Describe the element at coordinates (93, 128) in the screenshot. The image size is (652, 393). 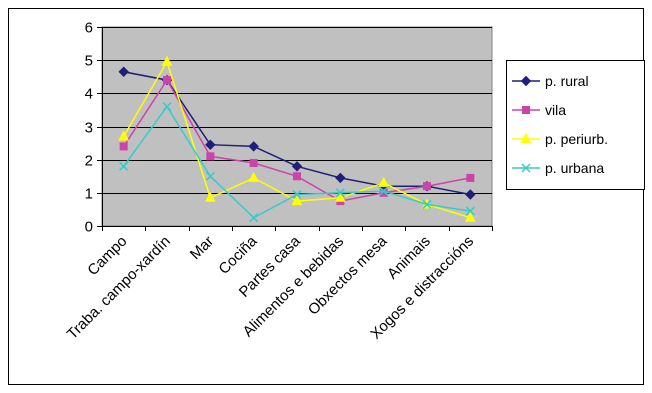
I see `y-axis-ticks: 0 1 2 3 4 5 6` at that location.